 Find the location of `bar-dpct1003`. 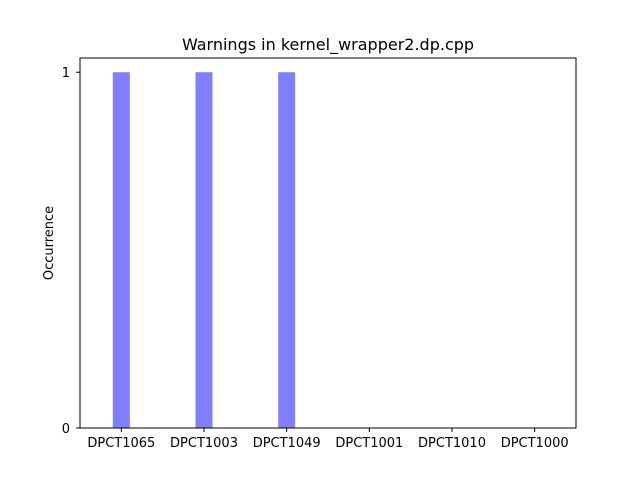

bar-dpct1003 is located at coordinates (204, 250).